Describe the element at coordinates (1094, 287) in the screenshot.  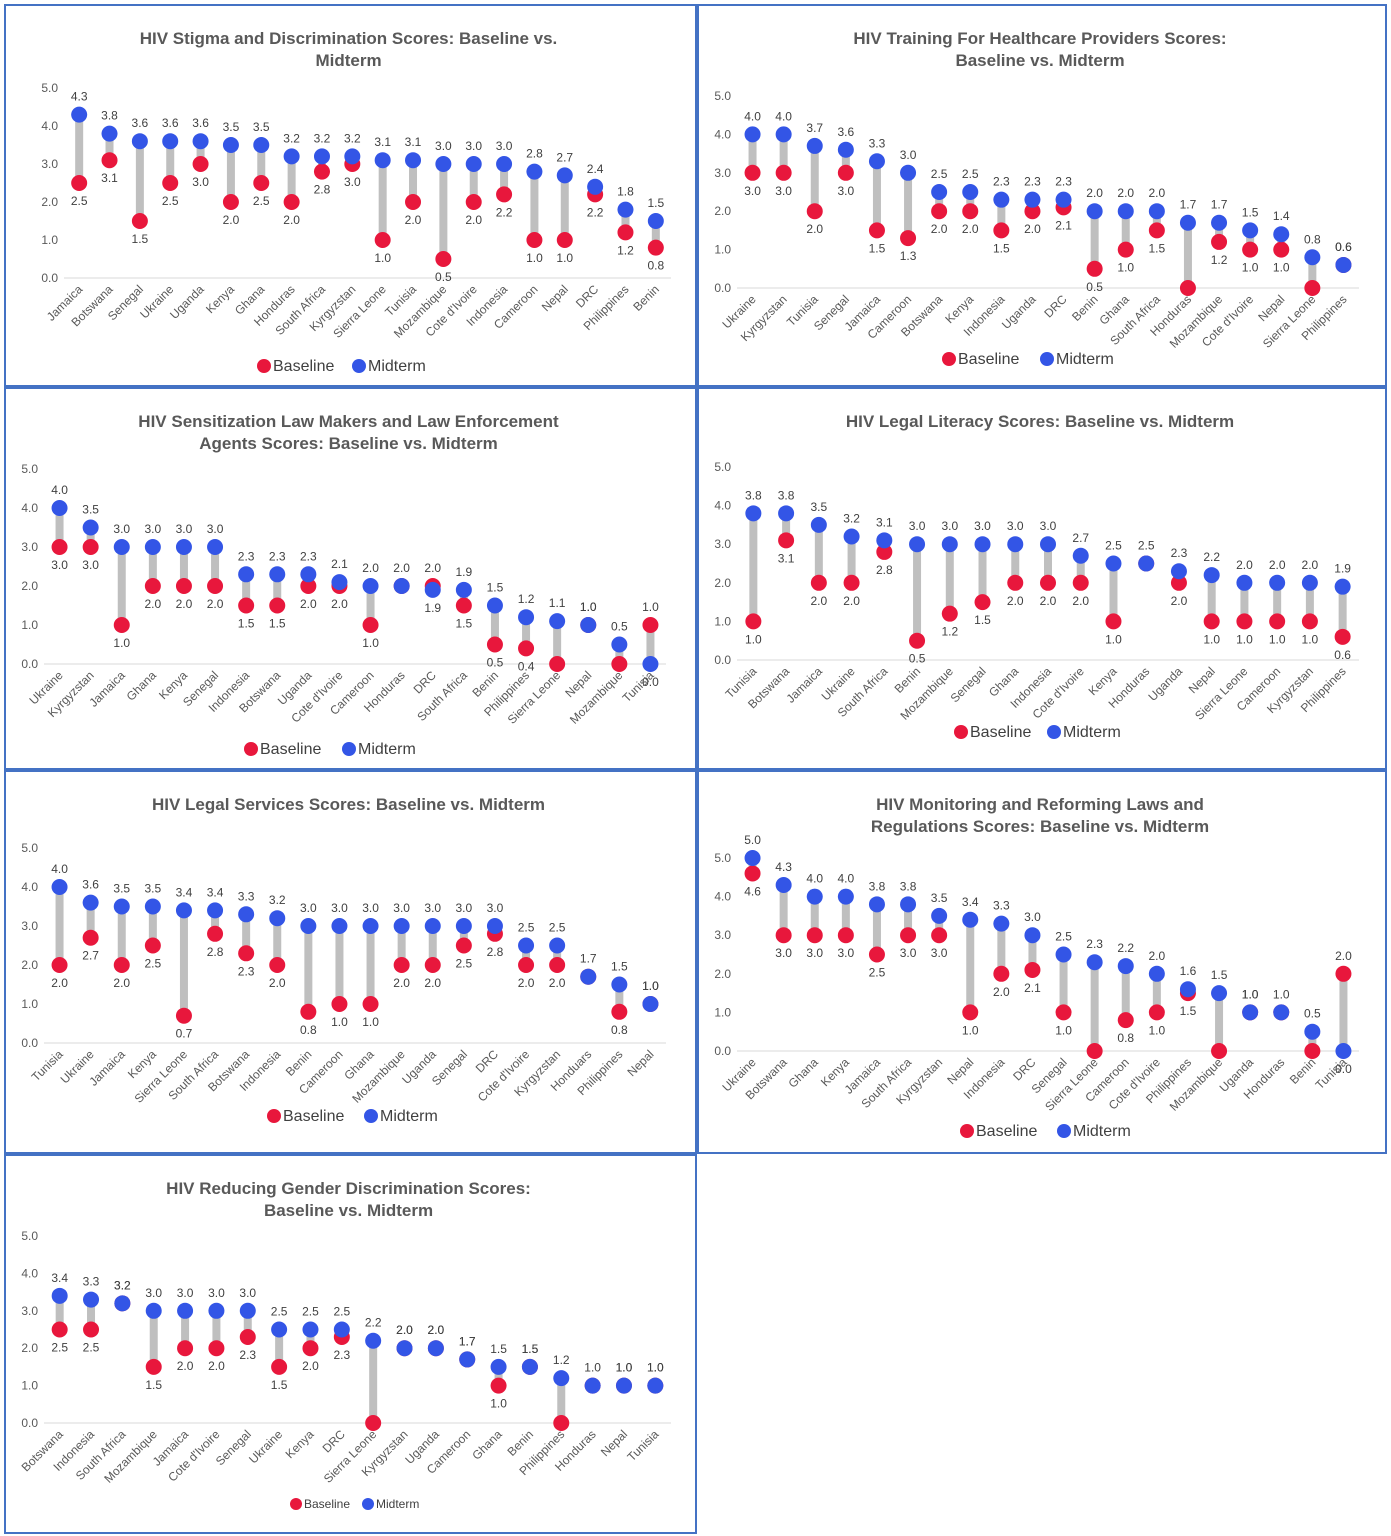
I see `baseline-data-label: 0.5` at that location.